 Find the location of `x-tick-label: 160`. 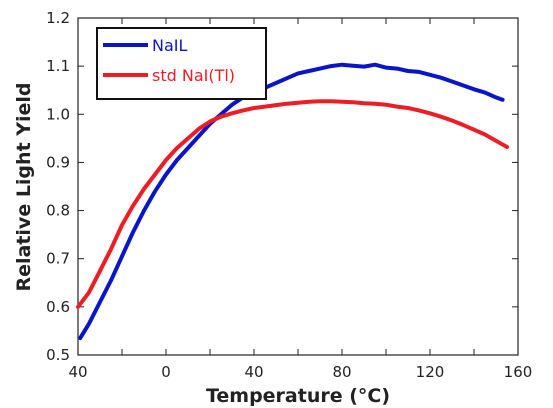

x-tick-label: 160 is located at coordinates (518, 372).